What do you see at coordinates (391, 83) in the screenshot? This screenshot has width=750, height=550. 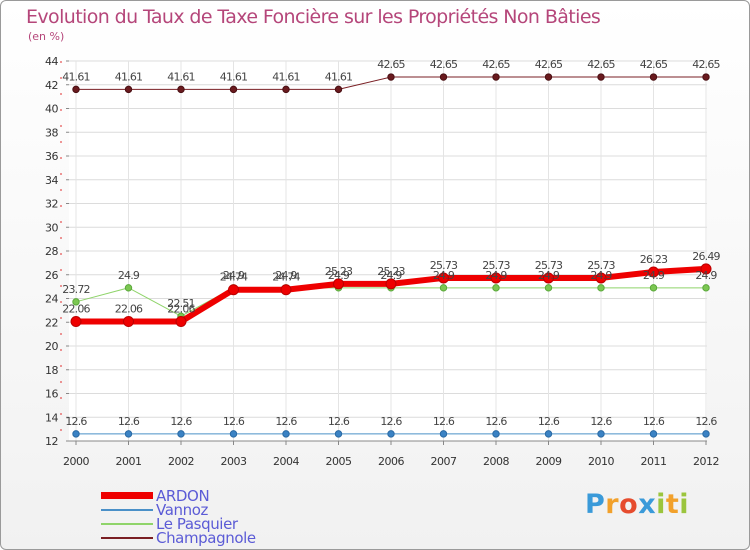 I see `series-champagnole` at bounding box center [391, 83].